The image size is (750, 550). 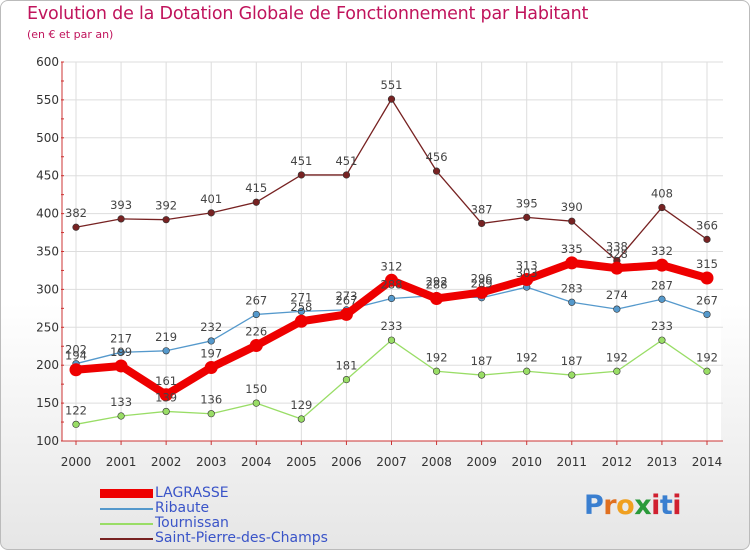 I want to click on y-tick-label: 500, so click(x=47, y=138).